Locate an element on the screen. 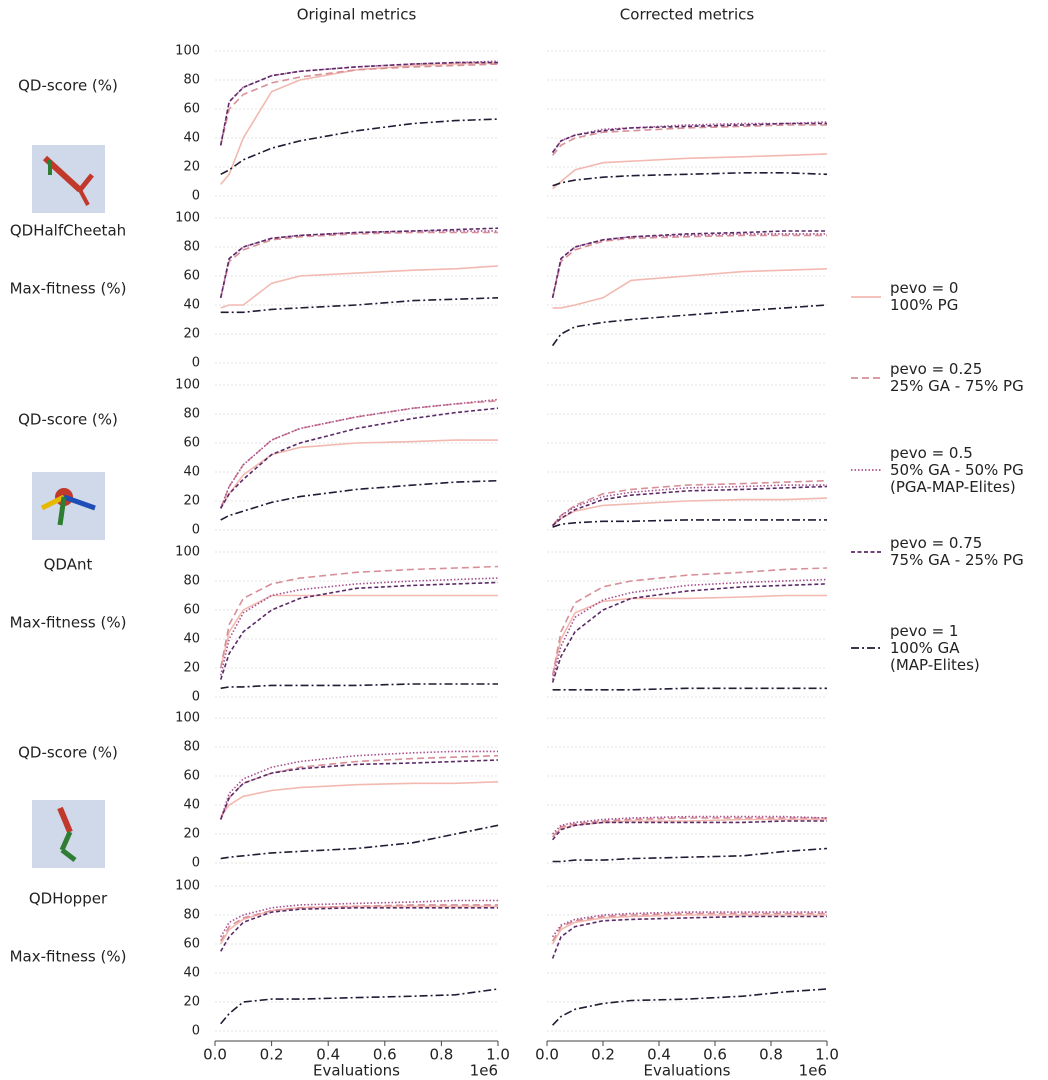  column-title: Original metrics is located at coordinates (357, 15).